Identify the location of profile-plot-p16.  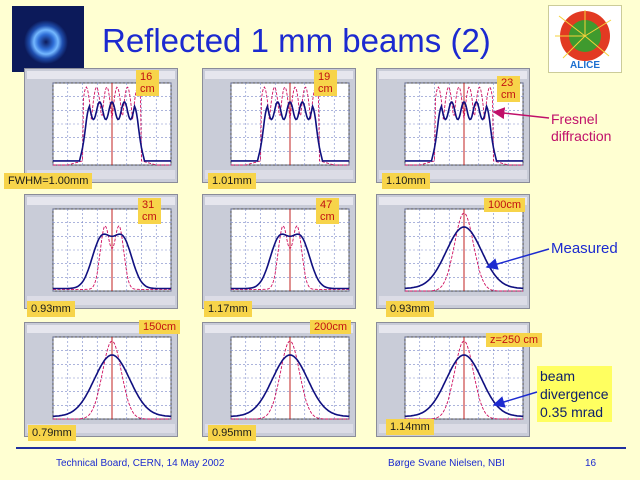
(101, 125).